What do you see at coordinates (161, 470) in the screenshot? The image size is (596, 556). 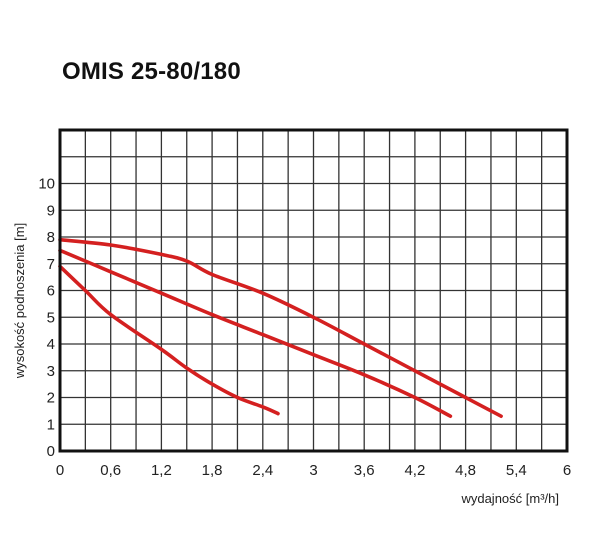 I see `x-tick-label: 1,2` at bounding box center [161, 470].